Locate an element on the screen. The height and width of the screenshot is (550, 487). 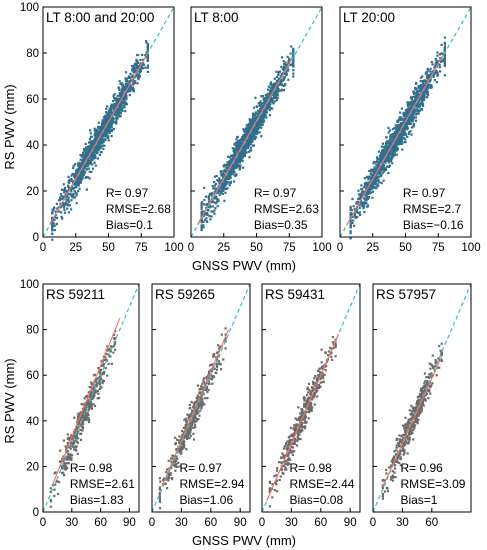
fit-line is located at coordinates (195, 408).